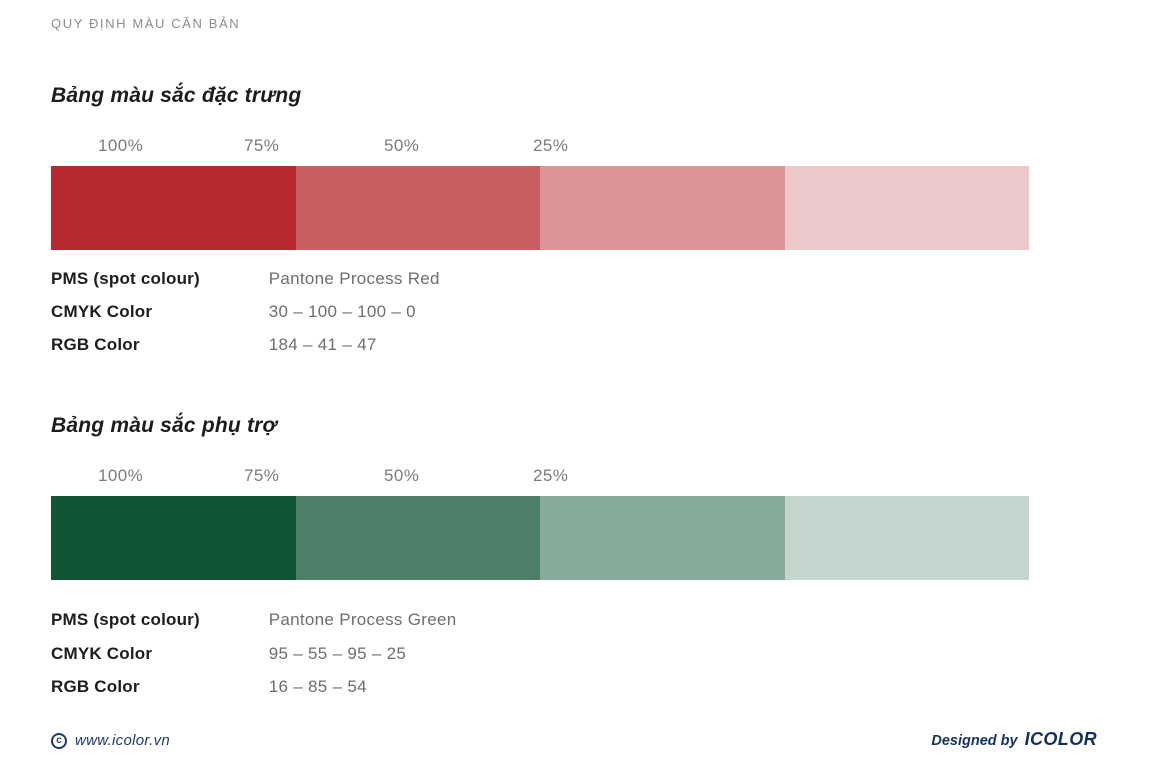 This screenshot has height=781, width=1160. I want to click on section-primary-title: Bảng màu sắc đặc trưng, so click(176, 95).